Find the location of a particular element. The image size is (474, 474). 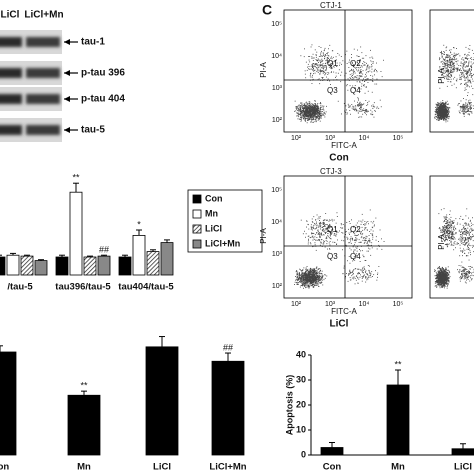

lane-label: LiCl+Mn is located at coordinates (43, 15).